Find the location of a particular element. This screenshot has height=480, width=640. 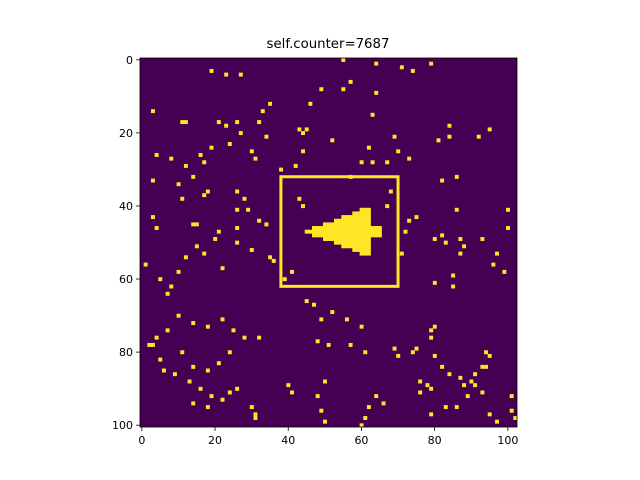

x-tick-label: 0 is located at coordinates (141, 440).